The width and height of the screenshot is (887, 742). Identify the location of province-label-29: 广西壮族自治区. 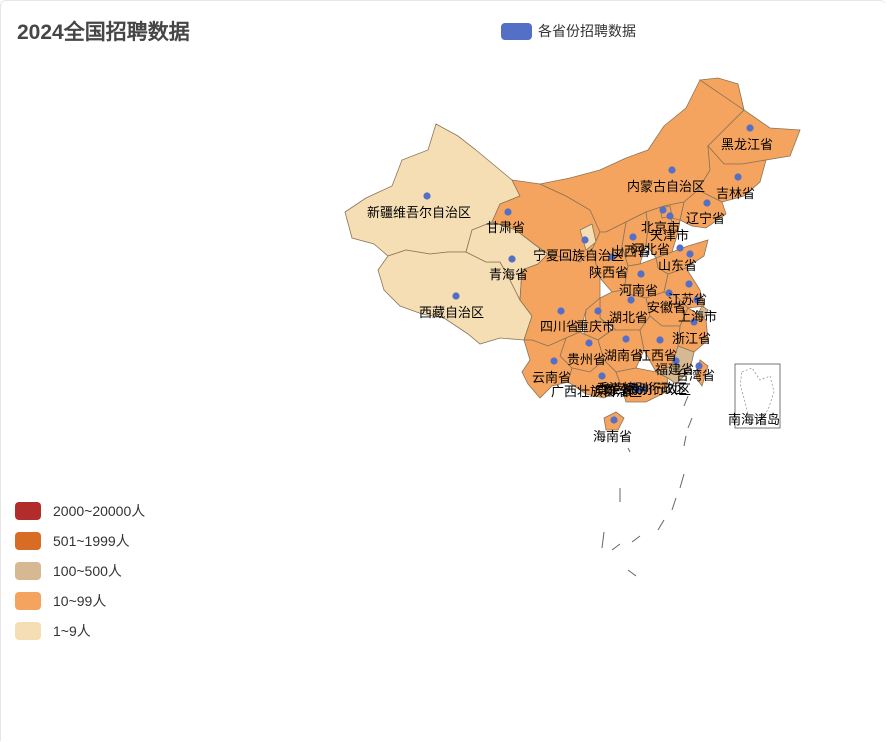
(596, 391).